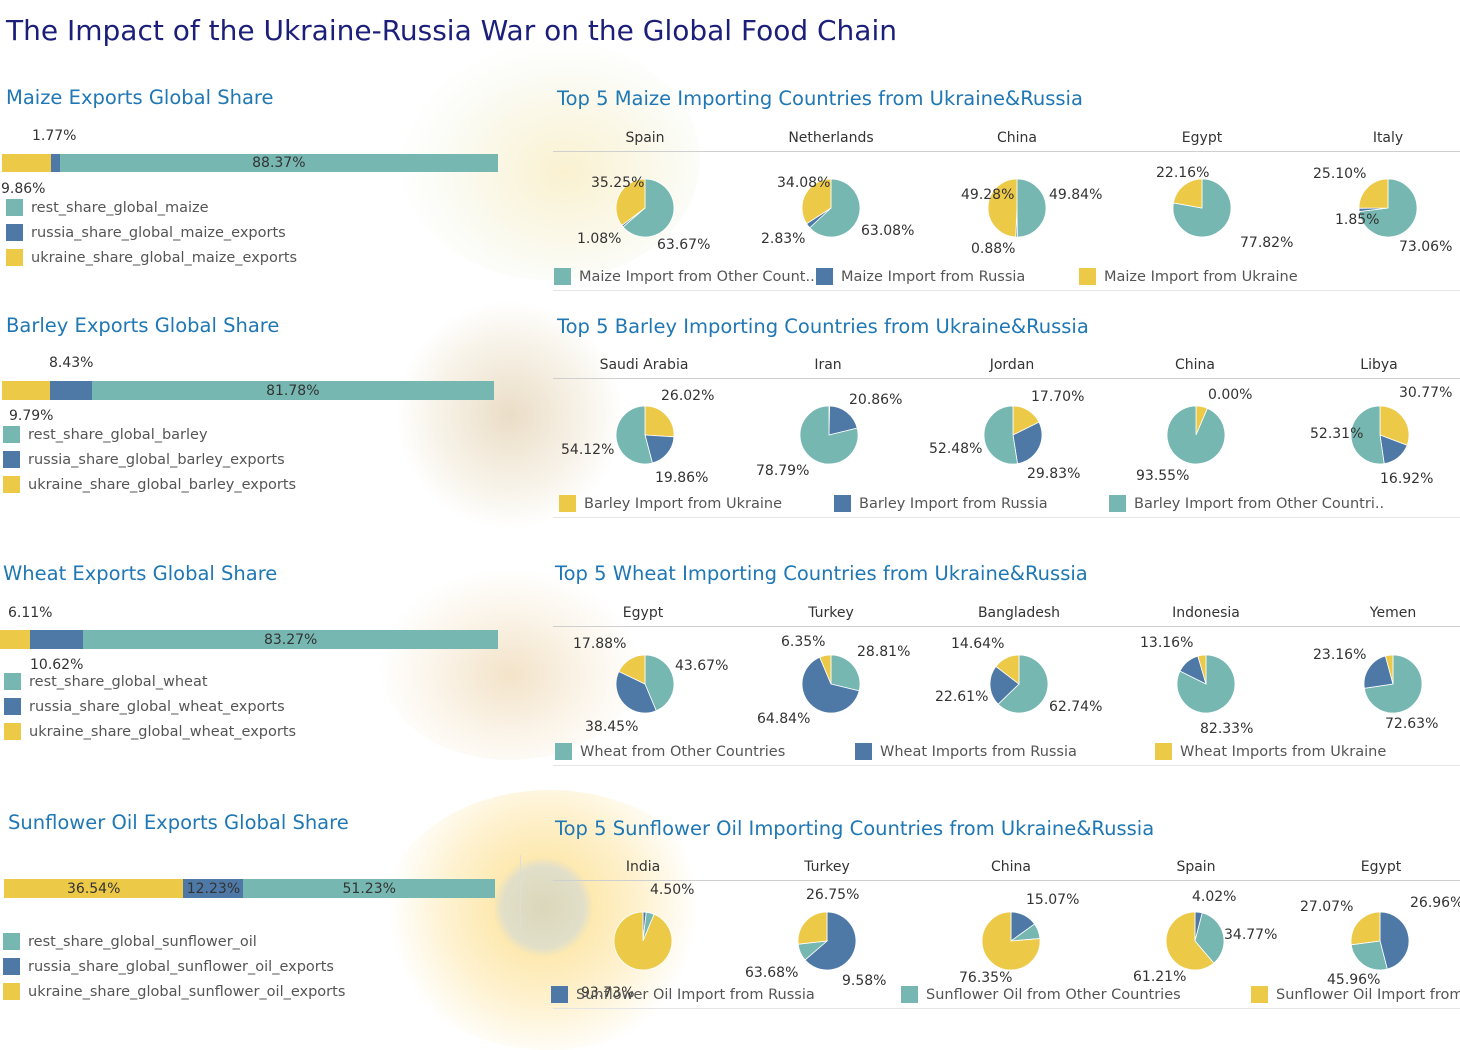 The width and height of the screenshot is (1460, 1050). Describe the element at coordinates (248, 390) in the screenshot. I see `stacked-bar: 81.78%` at that location.